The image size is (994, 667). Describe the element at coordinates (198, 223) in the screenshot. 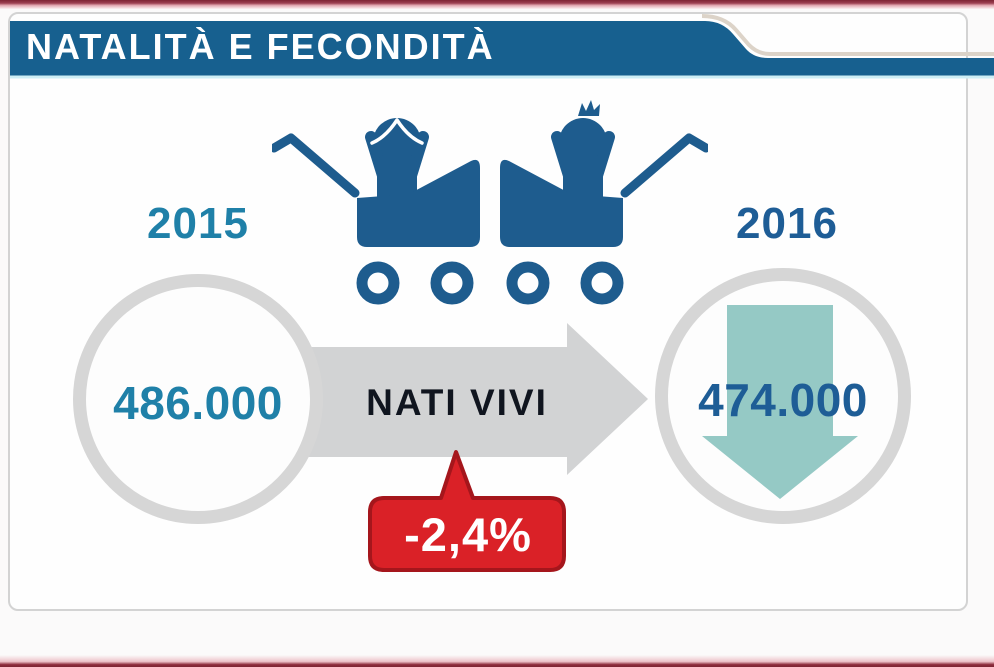

I see `year-label-left: 2015` at that location.